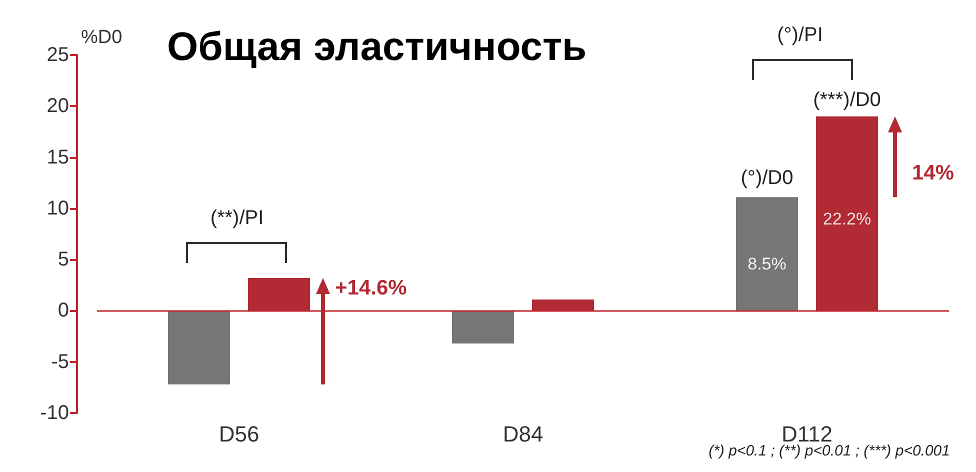 This screenshot has width=976, height=472. I want to click on annotation: (°)/D0, so click(767, 178).